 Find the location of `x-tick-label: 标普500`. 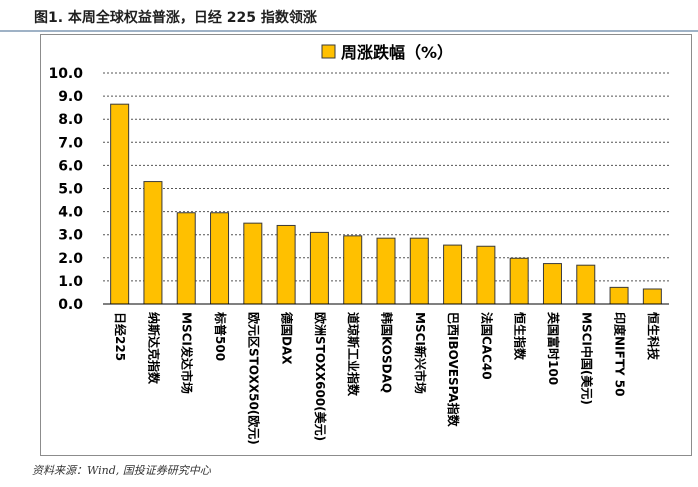

x-tick-label: 标普500 is located at coordinates (220, 336).